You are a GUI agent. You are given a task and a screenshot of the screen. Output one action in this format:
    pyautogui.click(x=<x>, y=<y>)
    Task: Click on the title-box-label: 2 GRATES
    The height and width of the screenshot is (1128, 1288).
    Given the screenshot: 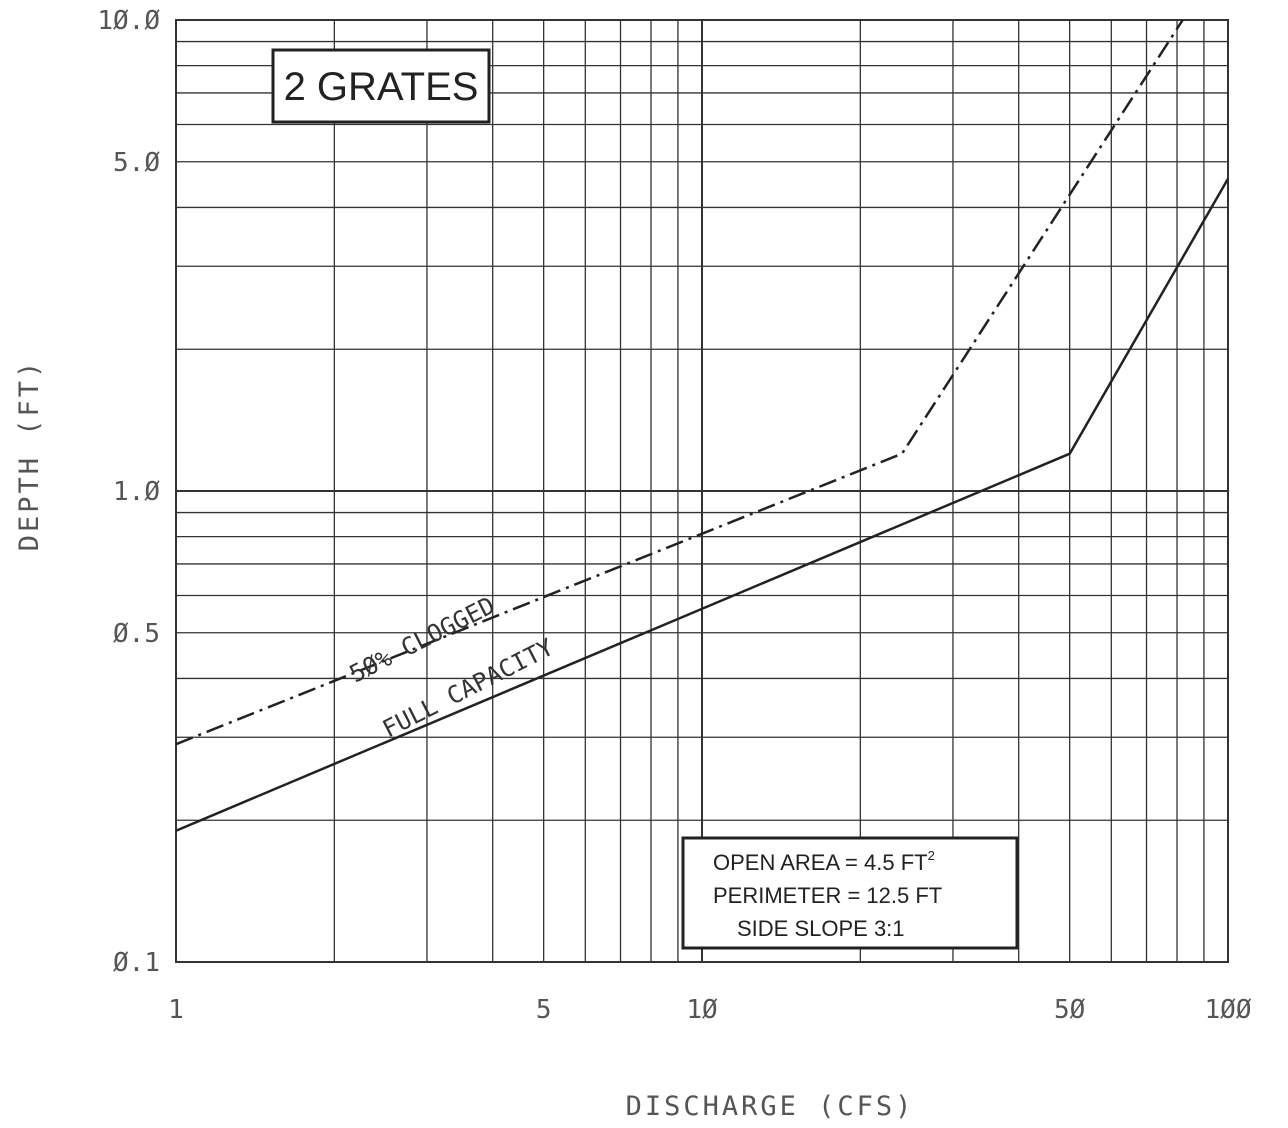 What is the action you would take?
    pyautogui.click(x=381, y=87)
    